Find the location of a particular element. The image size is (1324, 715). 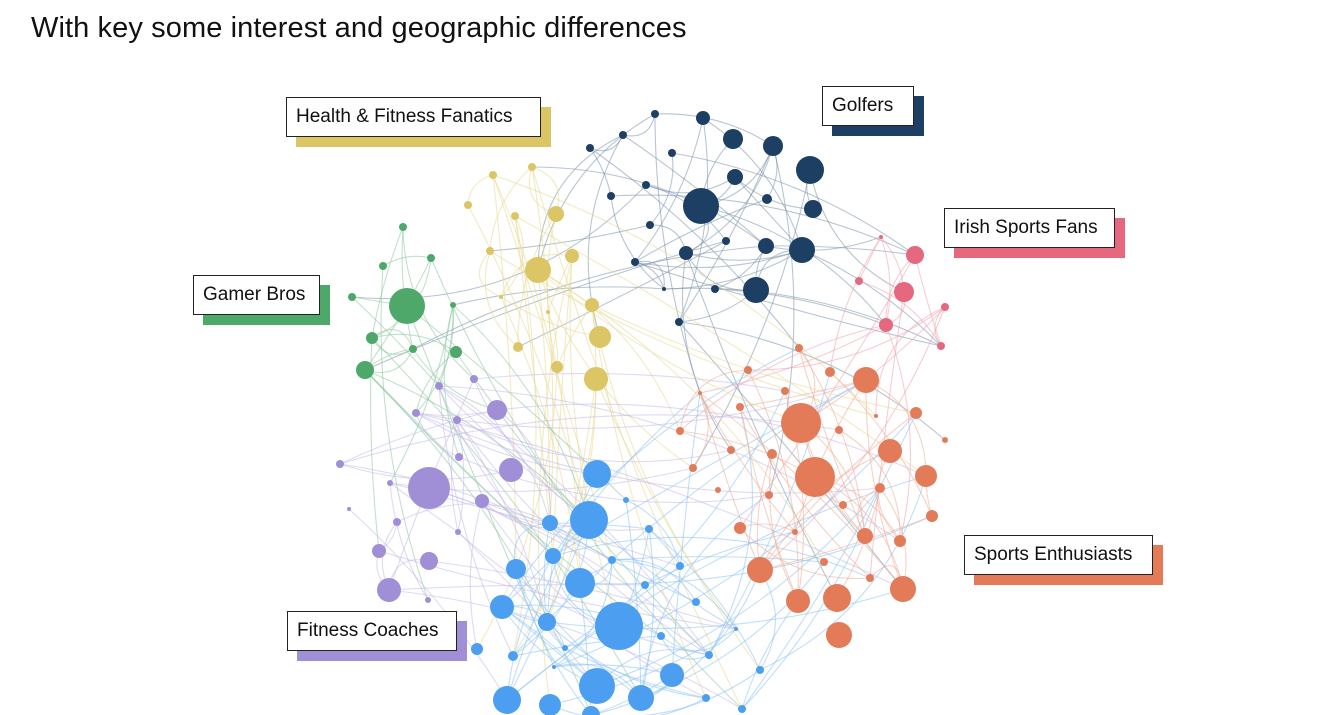

cluster-label-text: Sports Enthusiasts is located at coordinates (1058, 555).